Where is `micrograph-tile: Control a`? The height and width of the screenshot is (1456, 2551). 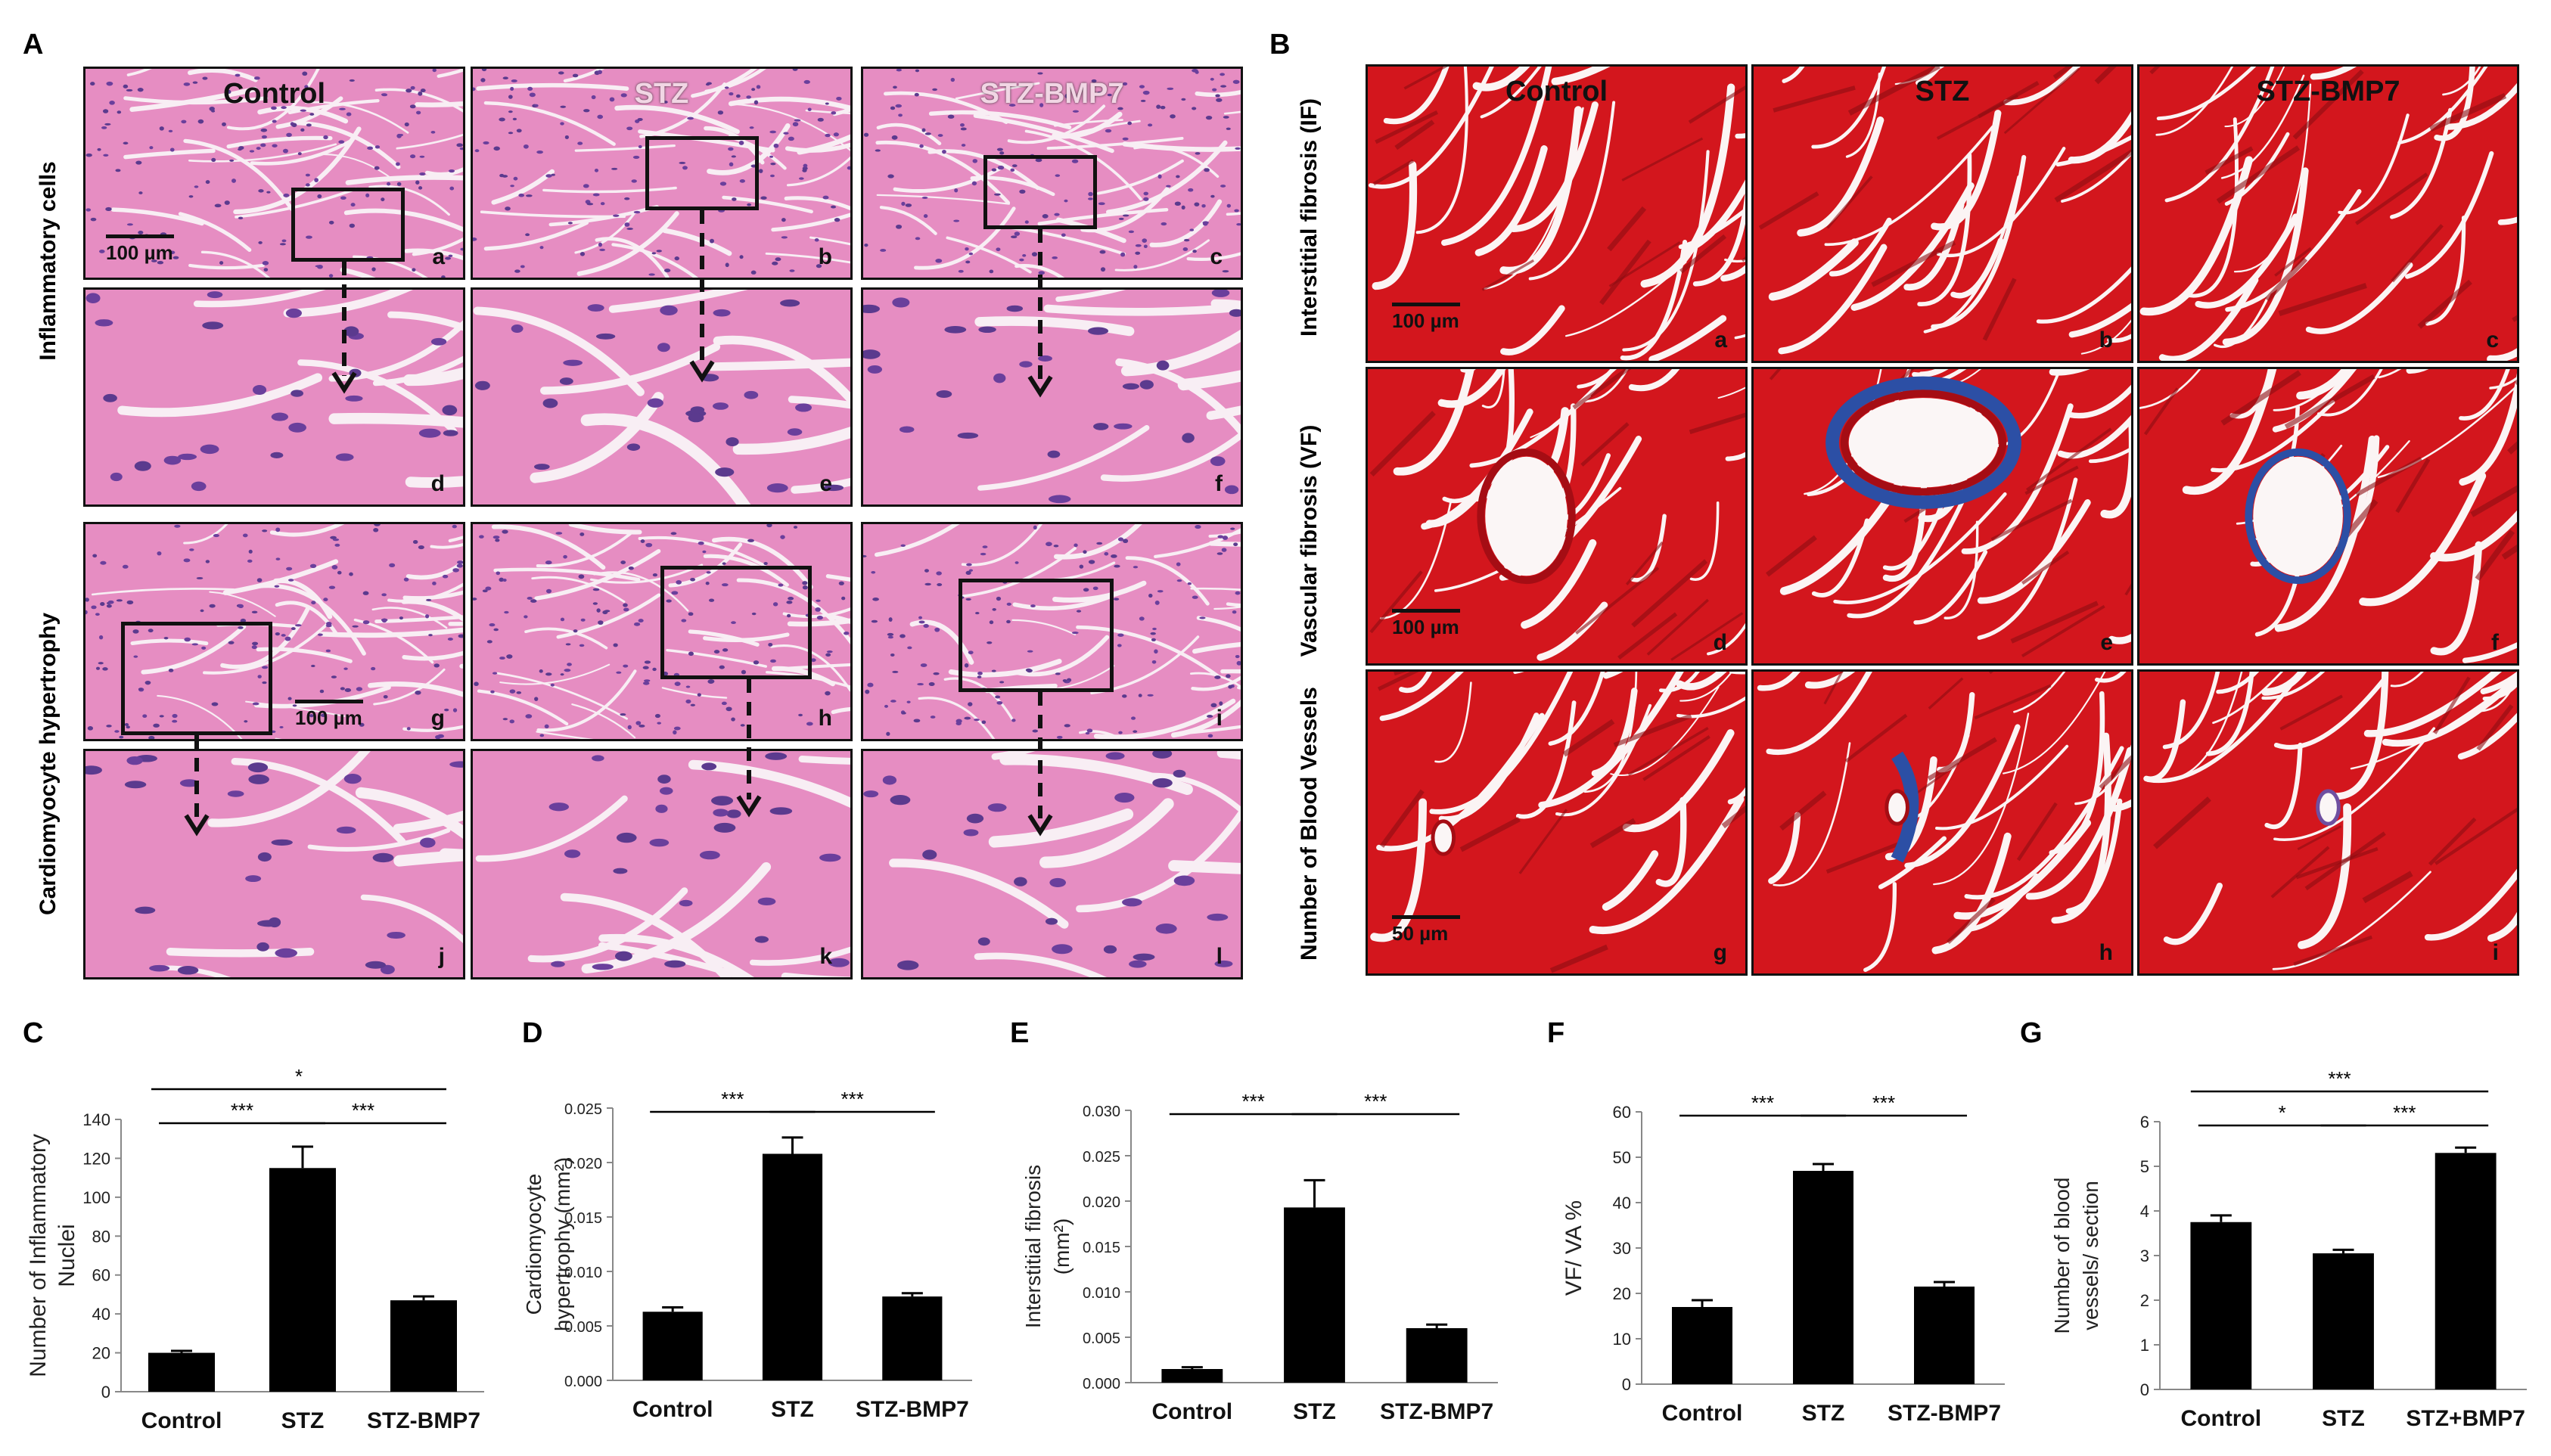
micrograph-tile: Control a is located at coordinates (1557, 213).